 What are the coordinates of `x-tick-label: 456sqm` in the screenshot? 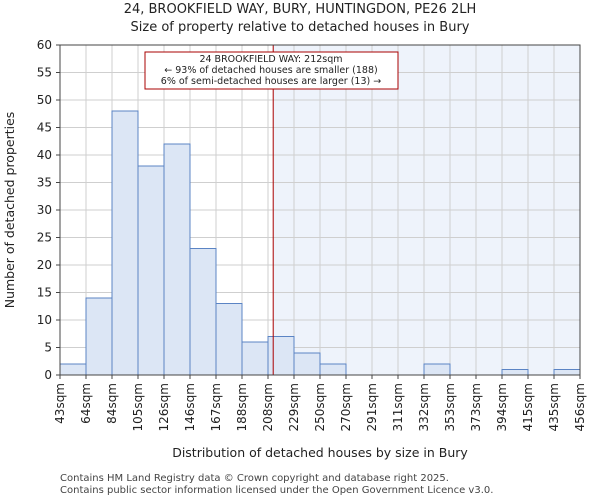 It's located at (580, 407).